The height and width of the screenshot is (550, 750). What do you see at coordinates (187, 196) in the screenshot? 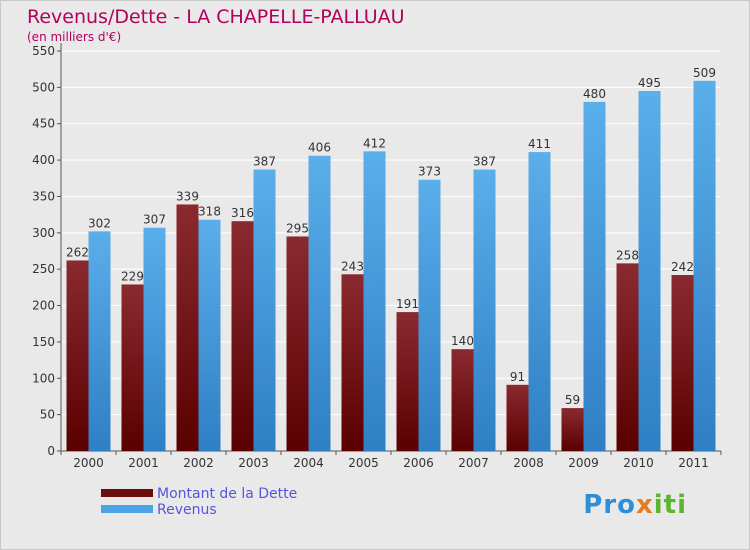
I see `data-label-debt: 339` at bounding box center [187, 196].